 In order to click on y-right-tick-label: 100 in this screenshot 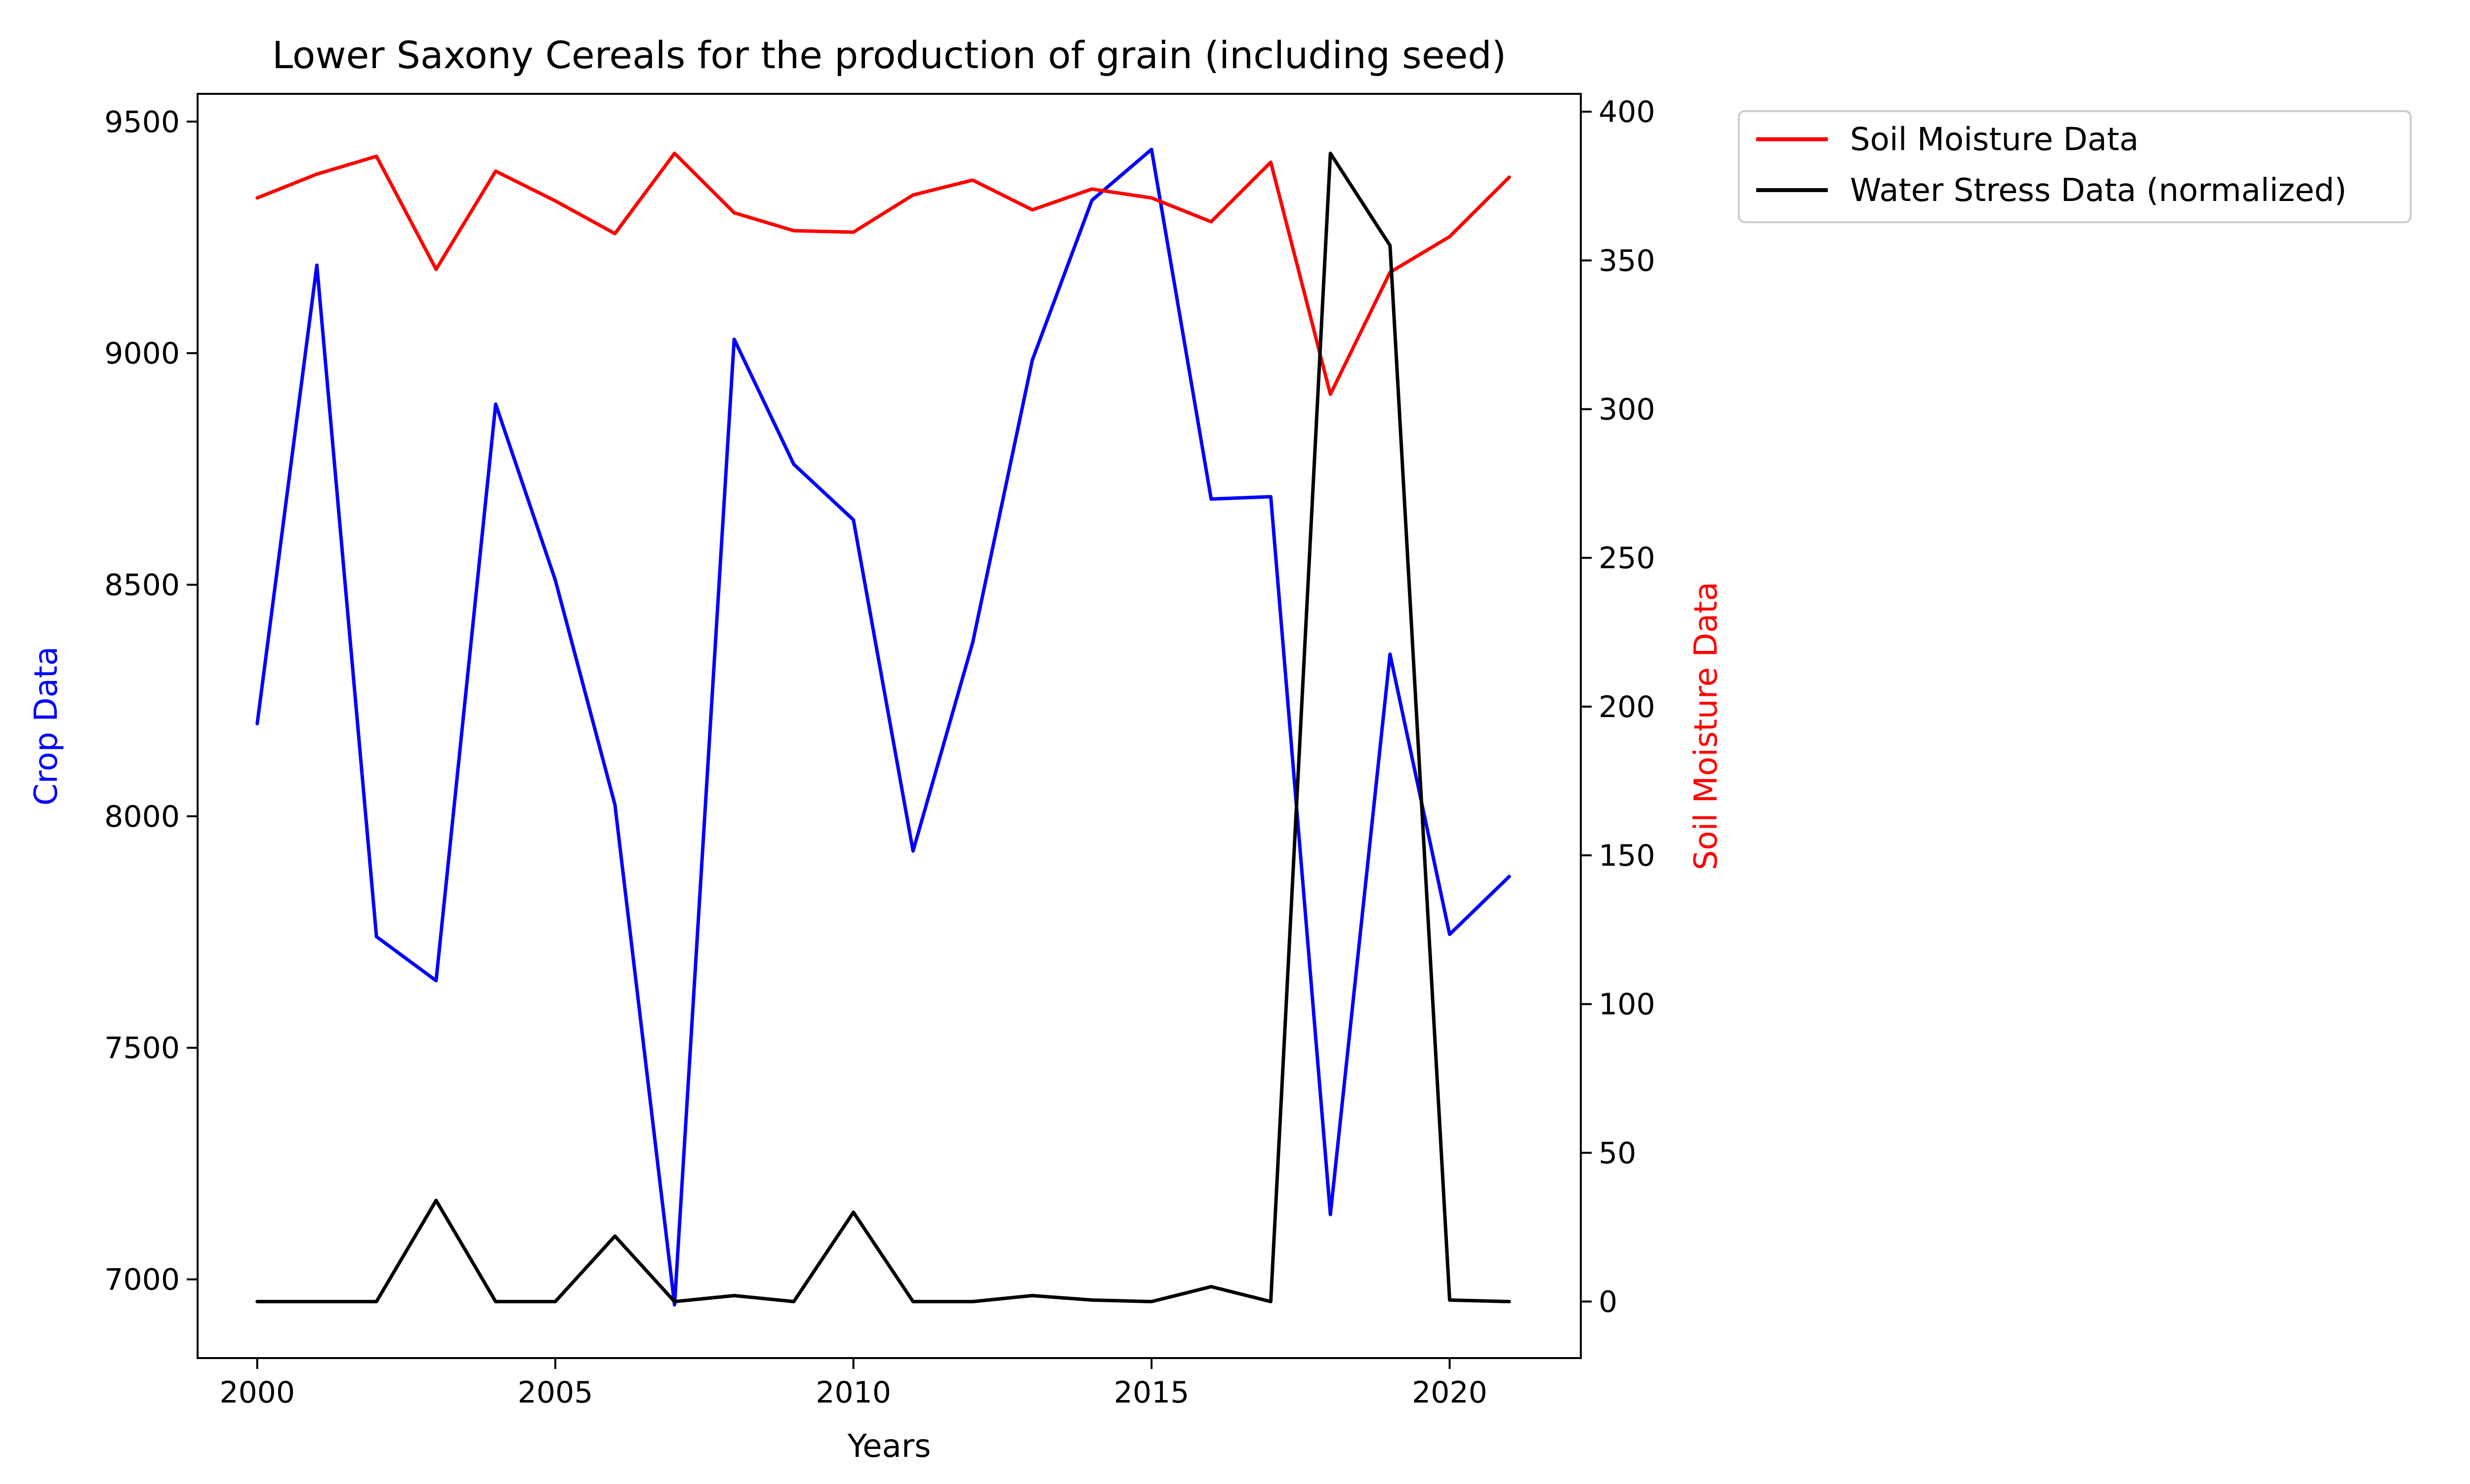, I will do `click(1627, 1004)`.